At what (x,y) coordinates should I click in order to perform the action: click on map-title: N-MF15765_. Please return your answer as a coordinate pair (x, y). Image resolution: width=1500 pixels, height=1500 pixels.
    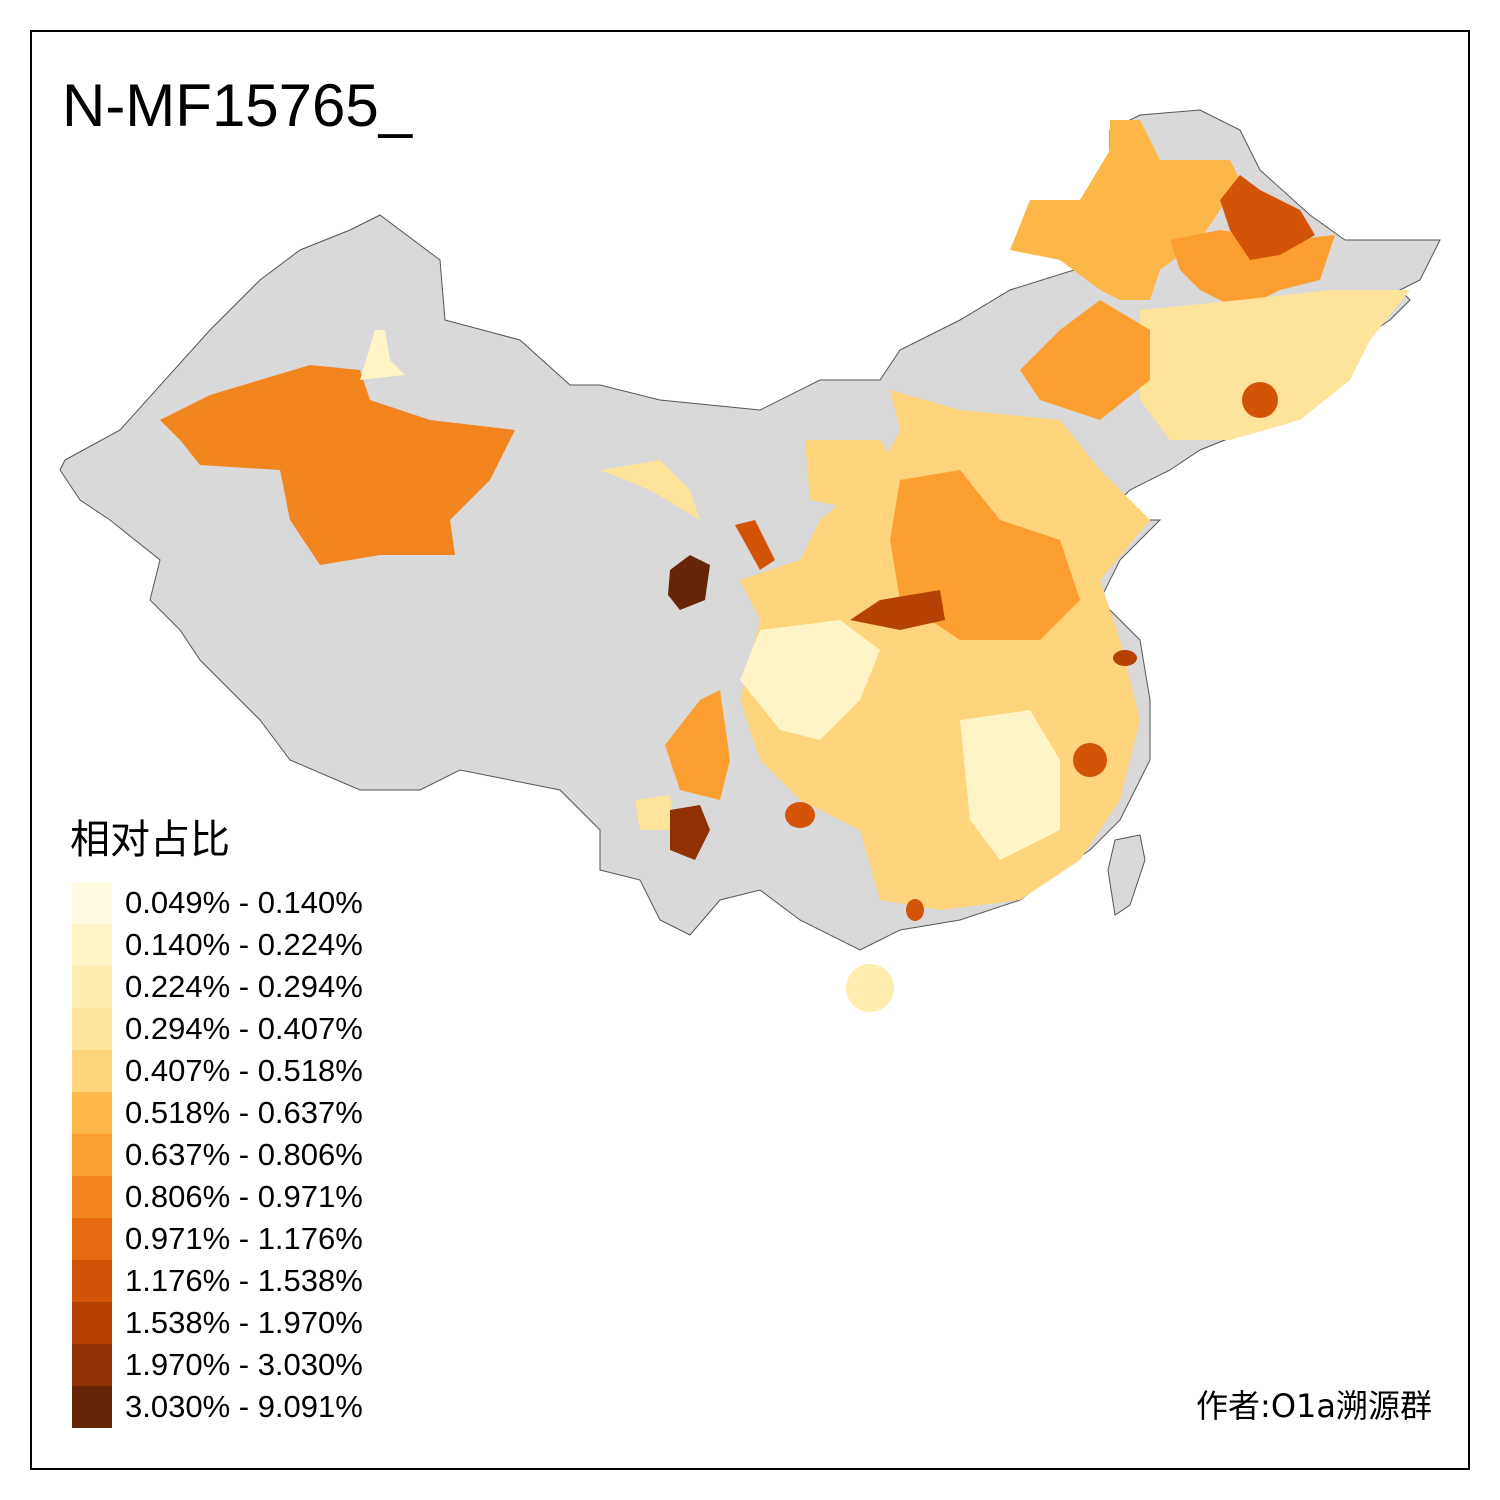
    Looking at the image, I should click on (238, 105).